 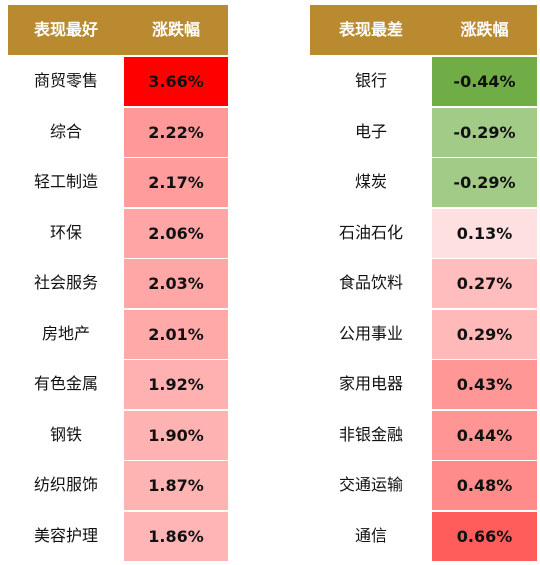 What do you see at coordinates (370, 434) in the screenshot?
I see `worst-sector-name: 非银金融` at bounding box center [370, 434].